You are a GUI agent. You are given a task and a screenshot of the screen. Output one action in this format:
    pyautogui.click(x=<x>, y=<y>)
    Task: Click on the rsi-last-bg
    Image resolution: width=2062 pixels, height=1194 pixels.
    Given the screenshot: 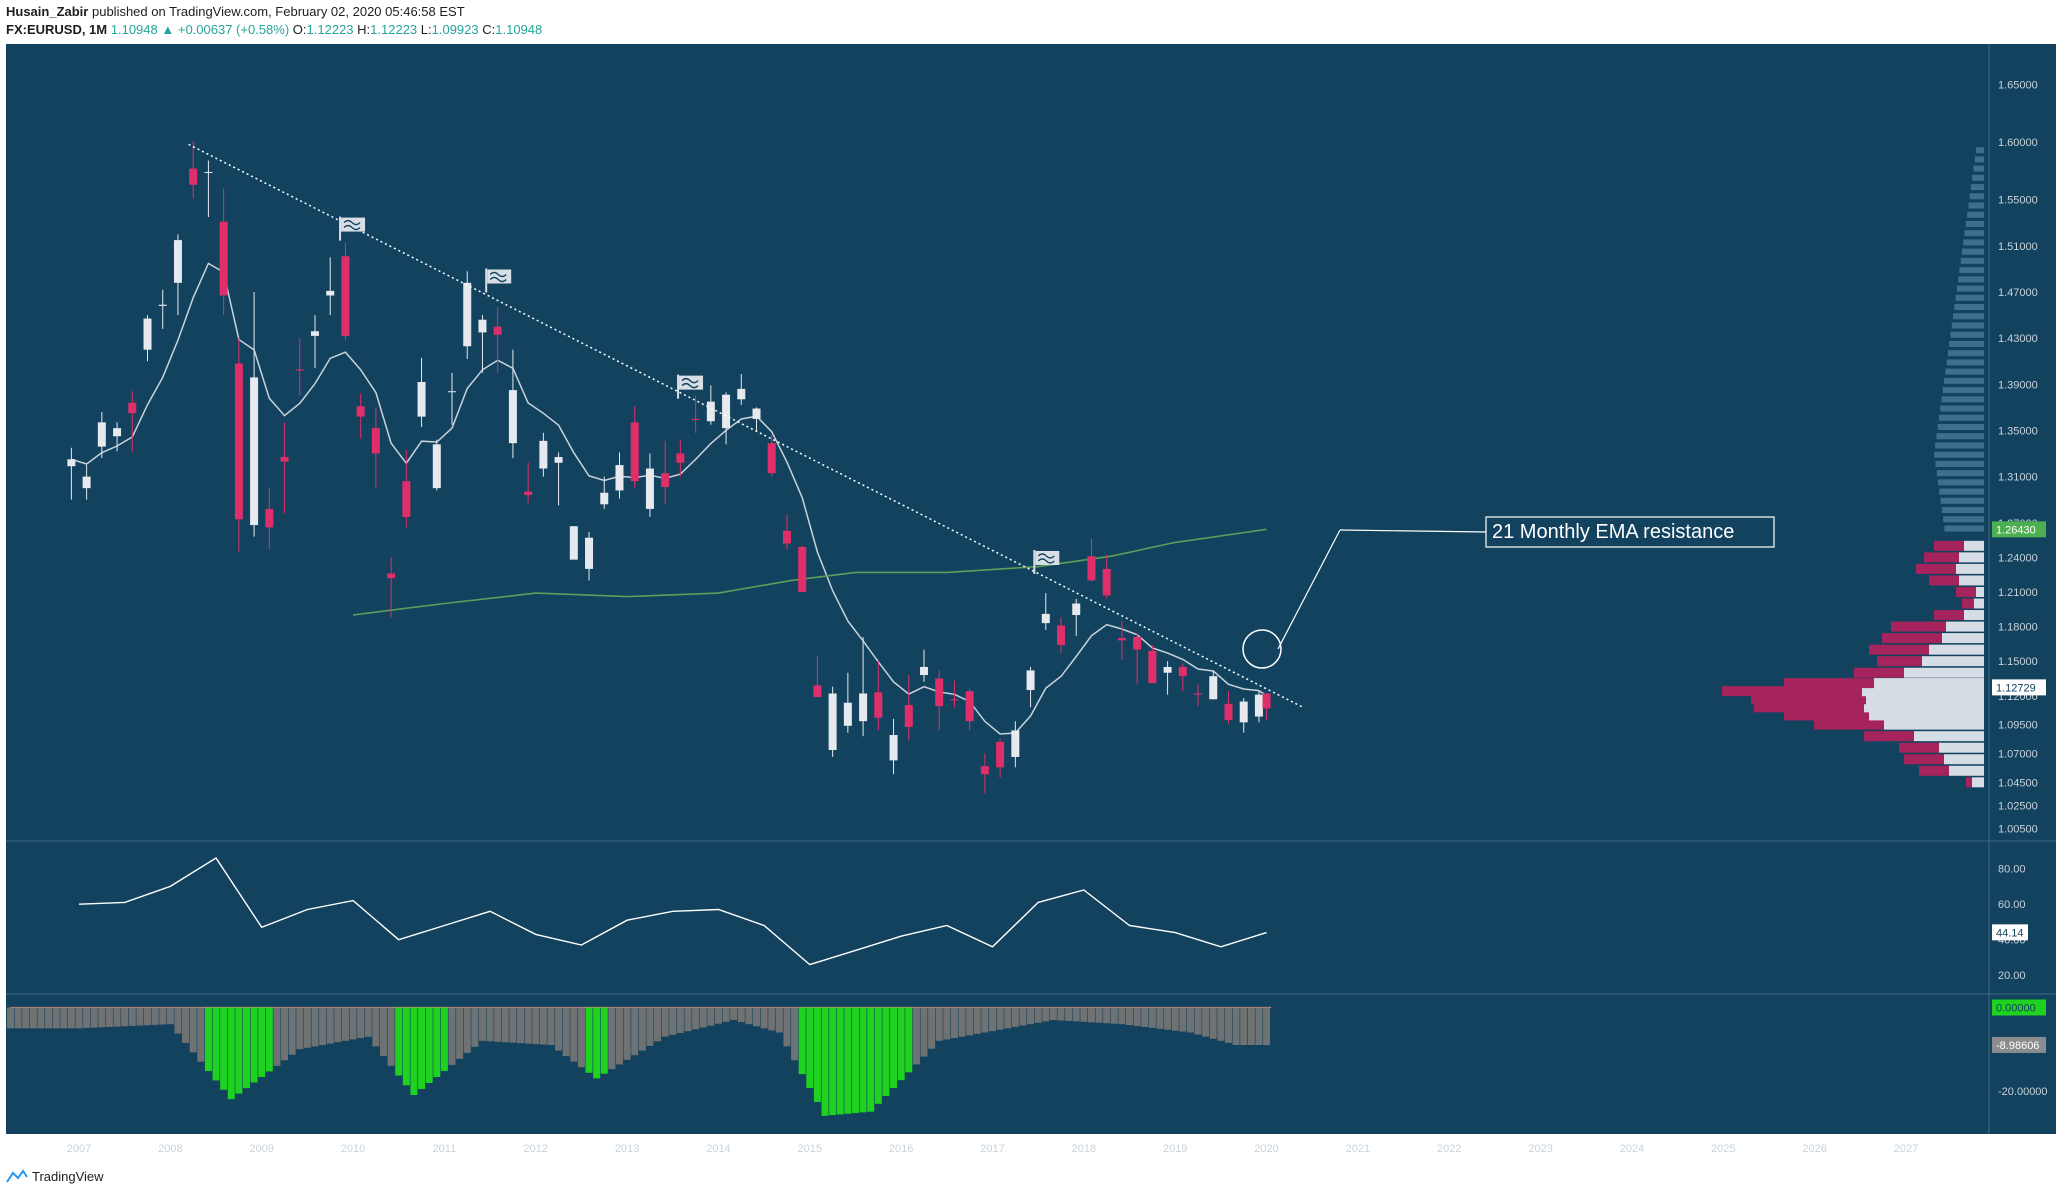 What is the action you would take?
    pyautogui.click(x=2010, y=932)
    